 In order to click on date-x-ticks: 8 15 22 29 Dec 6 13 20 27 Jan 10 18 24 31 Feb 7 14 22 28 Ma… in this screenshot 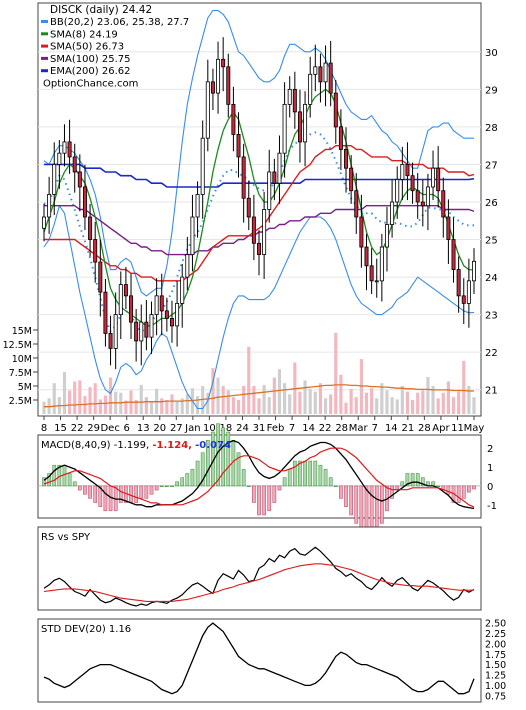, I will do `click(262, 425)`.